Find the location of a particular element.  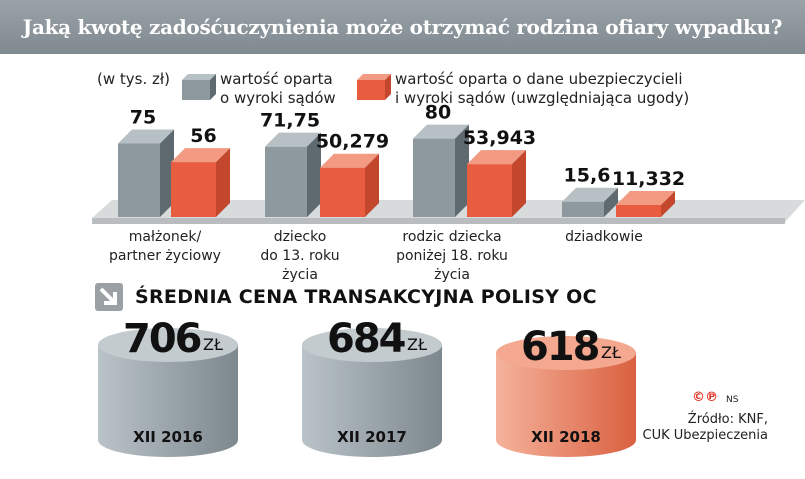

cylinder-value: 706 is located at coordinates (162, 339).